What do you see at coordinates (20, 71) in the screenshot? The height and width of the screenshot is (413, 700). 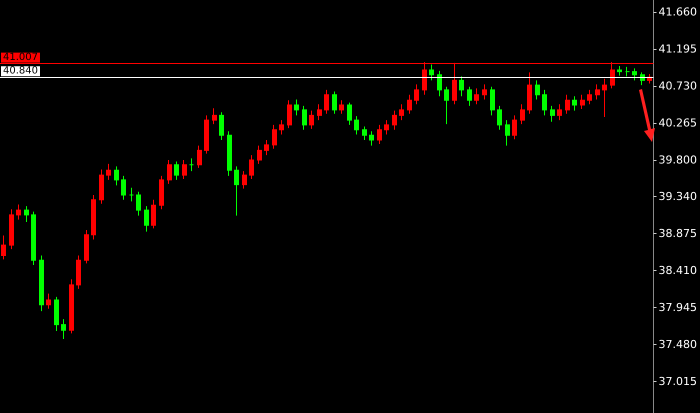 I see `ref-line-label: 40.840` at bounding box center [20, 71].